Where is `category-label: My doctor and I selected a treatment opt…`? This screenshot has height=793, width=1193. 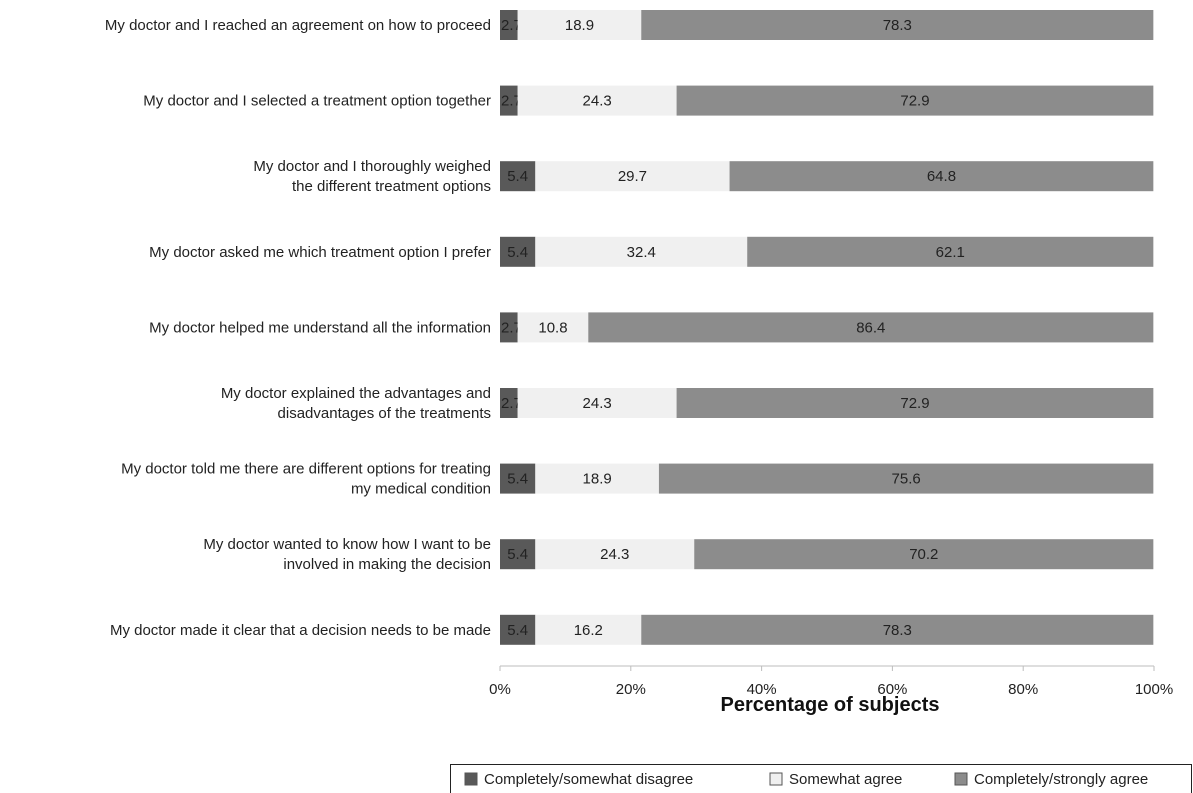
category-label: My doctor and I selected a treatment opt… is located at coordinates (317, 101).